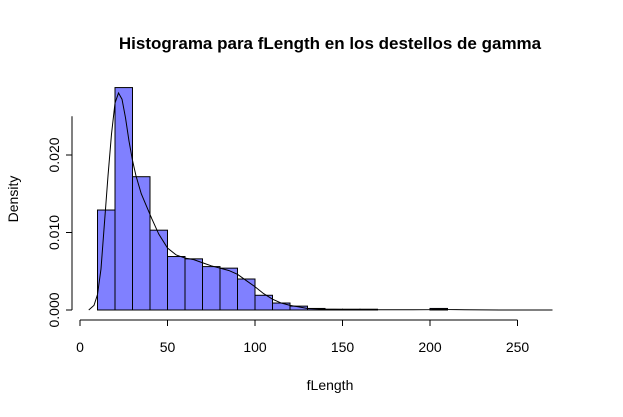  Describe the element at coordinates (168, 347) in the screenshot. I see `x-tick-label-1: 50` at that location.